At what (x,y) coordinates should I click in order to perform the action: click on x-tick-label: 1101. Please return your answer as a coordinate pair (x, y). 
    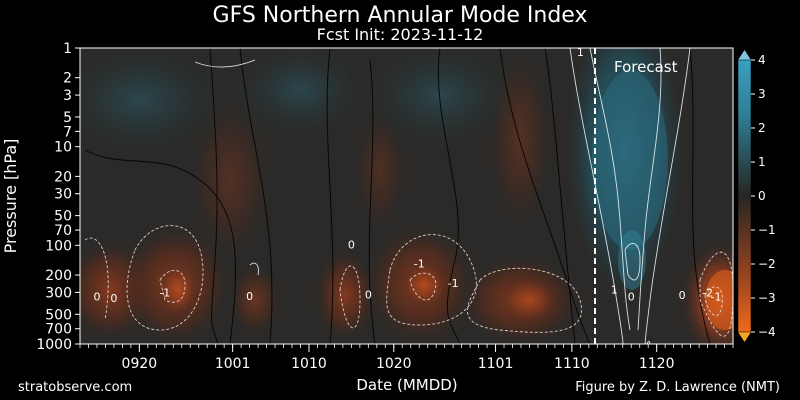
    Looking at the image, I should click on (496, 364).